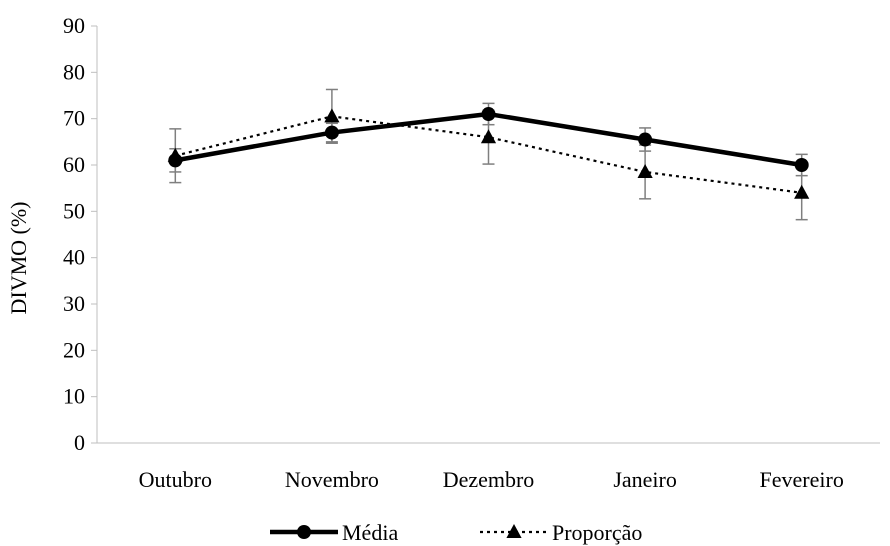  Describe the element at coordinates (488, 154) in the screenshot. I see `series-line-proporcao` at that location.